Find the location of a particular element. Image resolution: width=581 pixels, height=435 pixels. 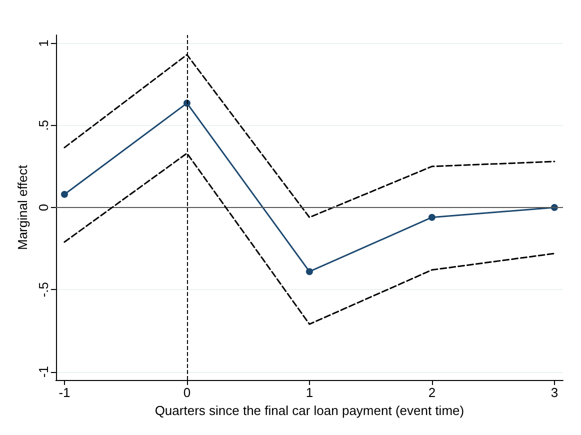

y-tick-label: -1 is located at coordinates (43, 372).